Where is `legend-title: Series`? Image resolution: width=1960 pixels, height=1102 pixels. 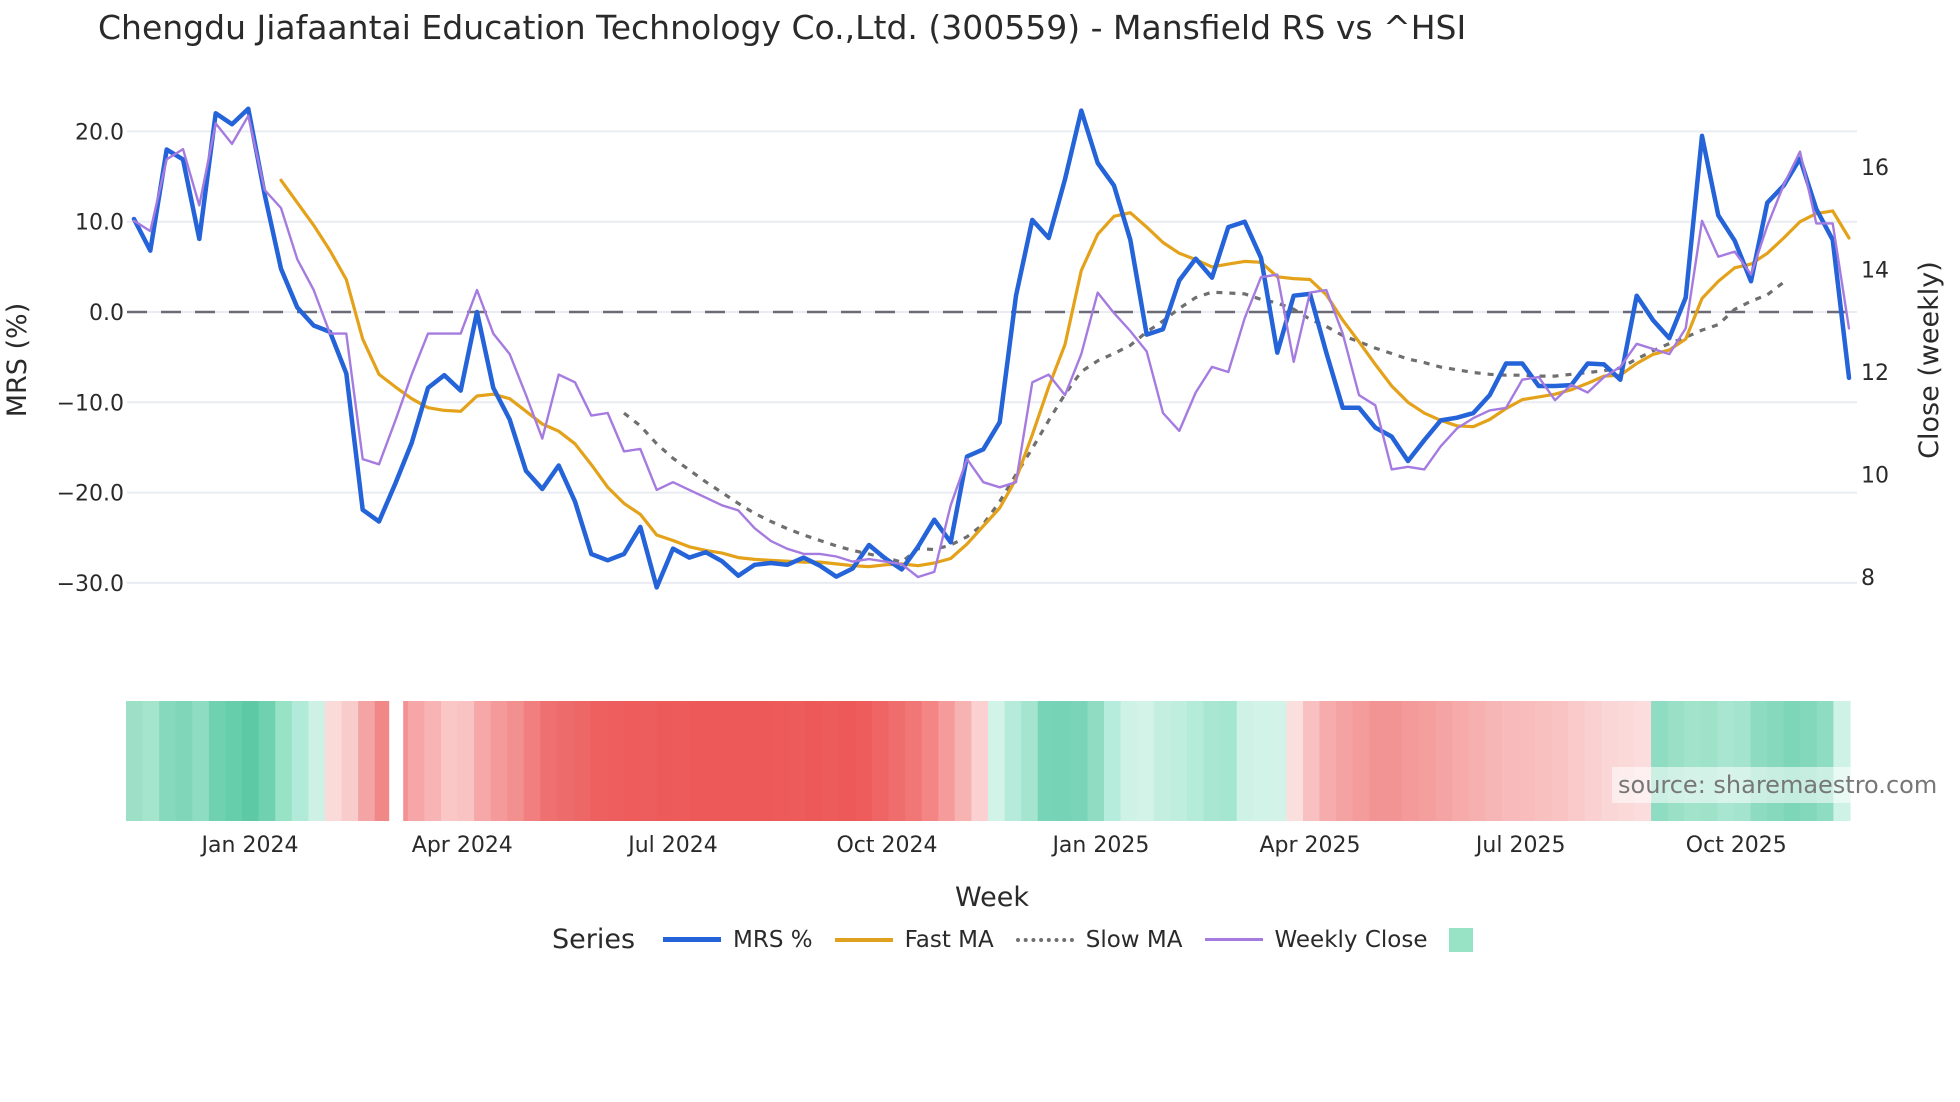
legend-title: Series is located at coordinates (594, 939).